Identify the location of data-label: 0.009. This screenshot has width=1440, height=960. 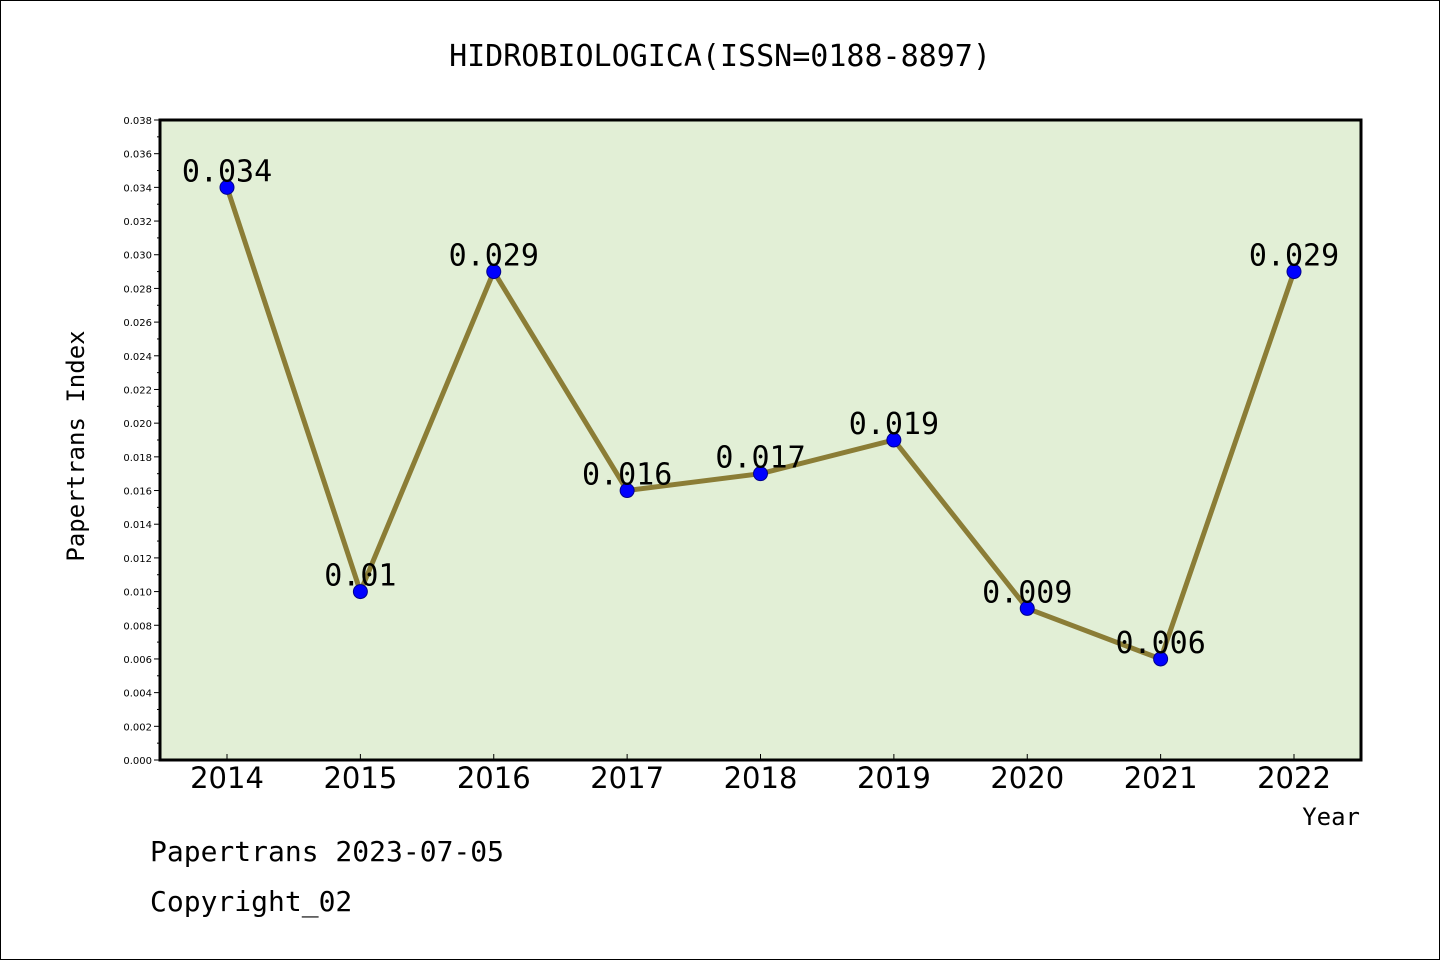
(1027, 592).